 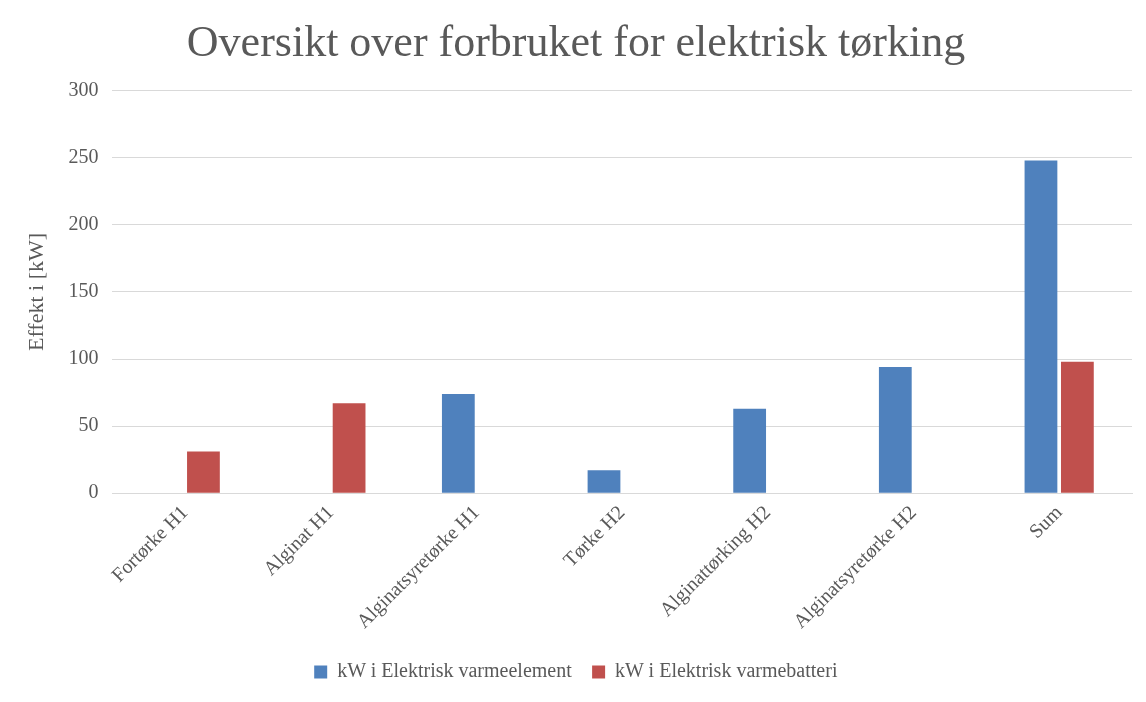 What do you see at coordinates (576, 41) in the screenshot?
I see `chart-title: Oversikt over forbruket for elektrisk tørking` at bounding box center [576, 41].